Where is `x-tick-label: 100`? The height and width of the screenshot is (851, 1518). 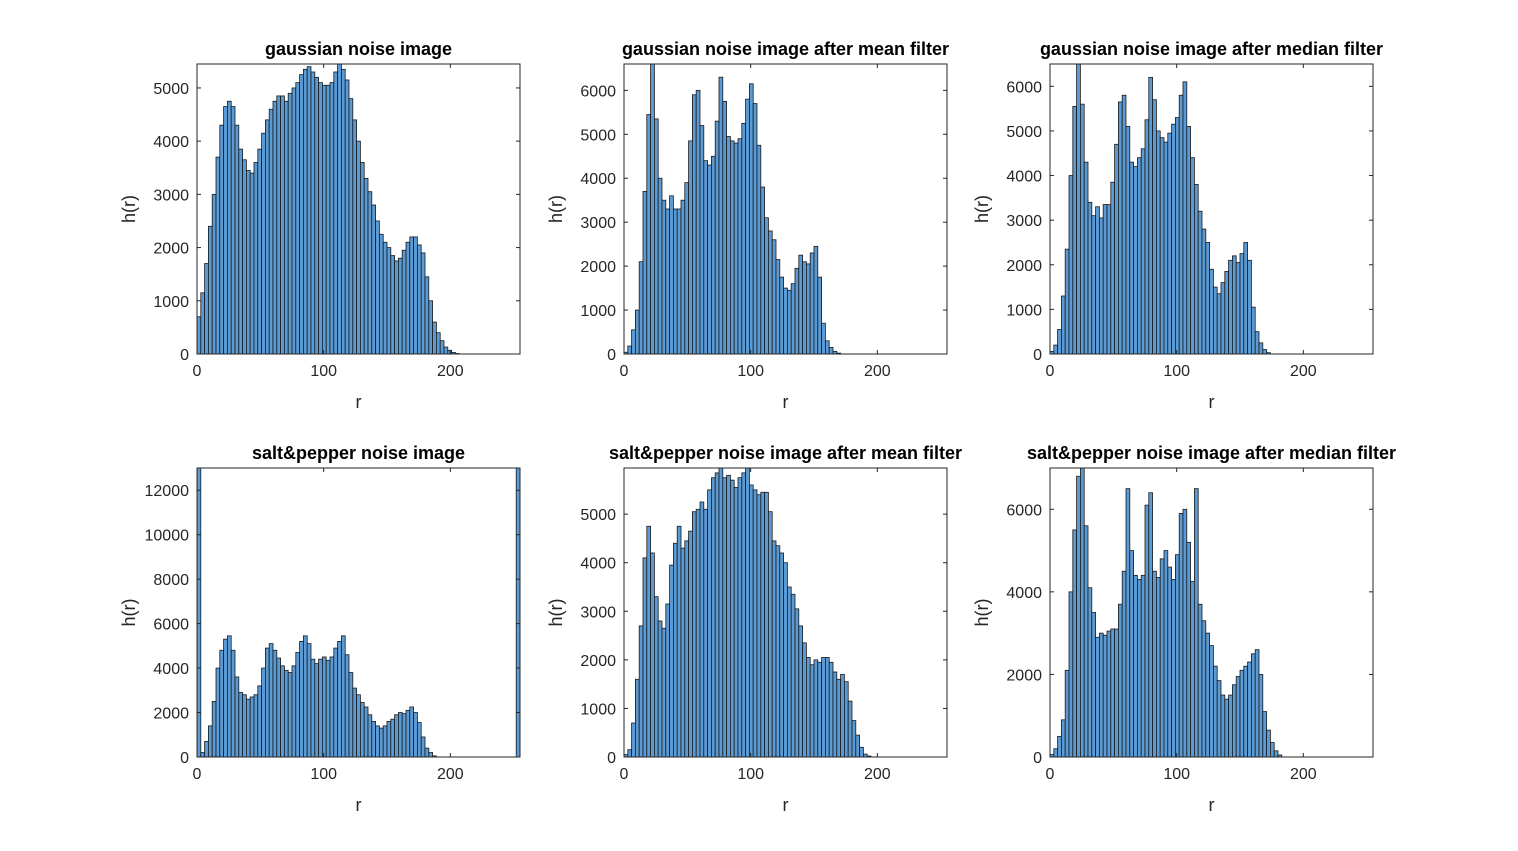 x-tick-label: 100 is located at coordinates (323, 371).